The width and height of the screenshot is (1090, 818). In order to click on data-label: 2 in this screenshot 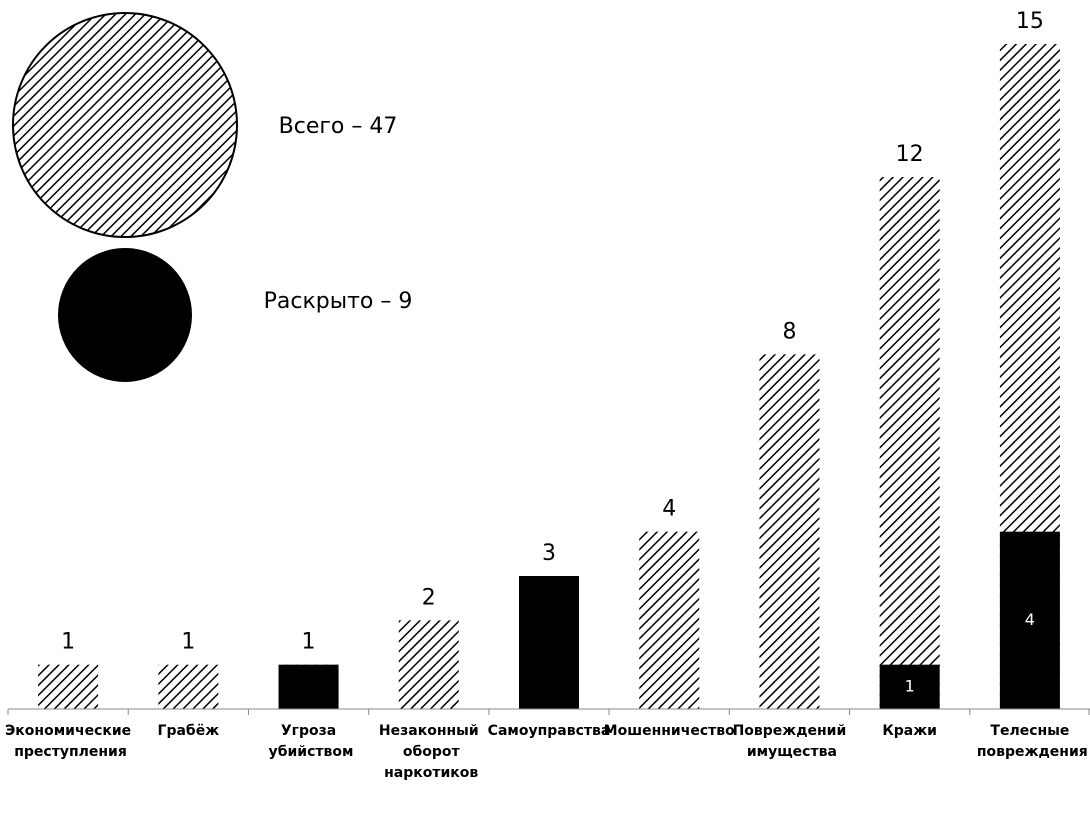, I will do `click(429, 597)`.